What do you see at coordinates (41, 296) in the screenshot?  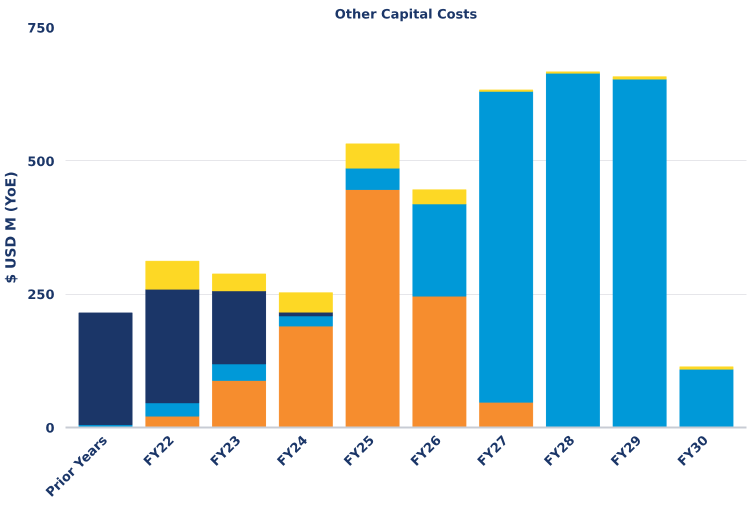 I see `y-tick-label: 250` at bounding box center [41, 296].